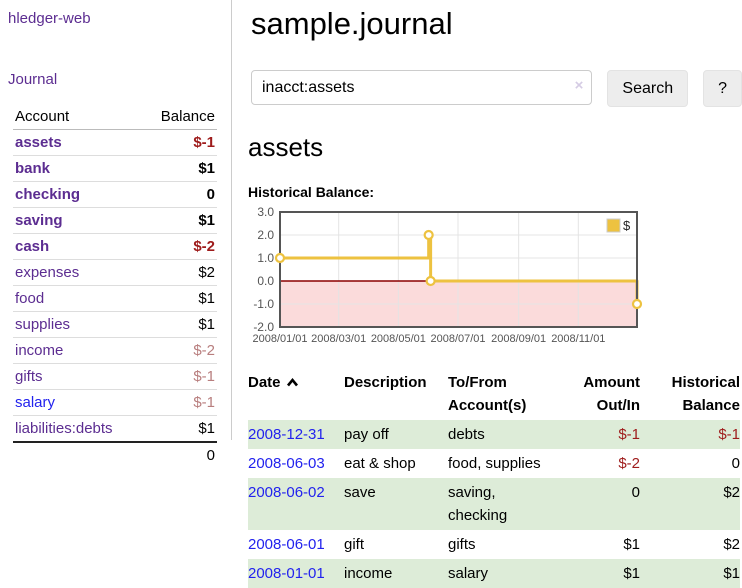 The width and height of the screenshot is (742, 588). Describe the element at coordinates (487, 394) in the screenshot. I see `register-header-accounts: To/From Account(s)` at that location.